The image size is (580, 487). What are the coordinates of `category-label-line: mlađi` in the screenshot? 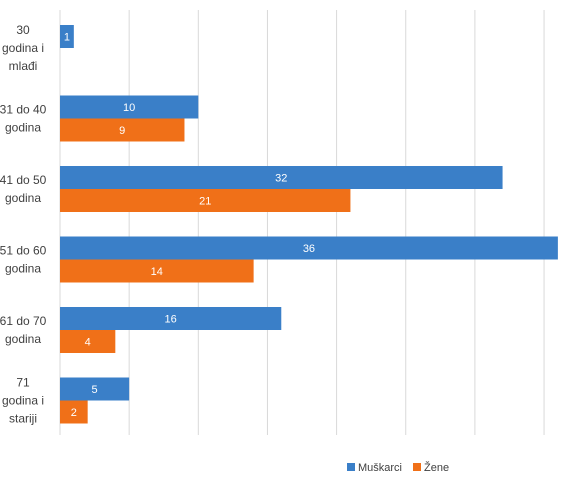 It's located at (23, 66).